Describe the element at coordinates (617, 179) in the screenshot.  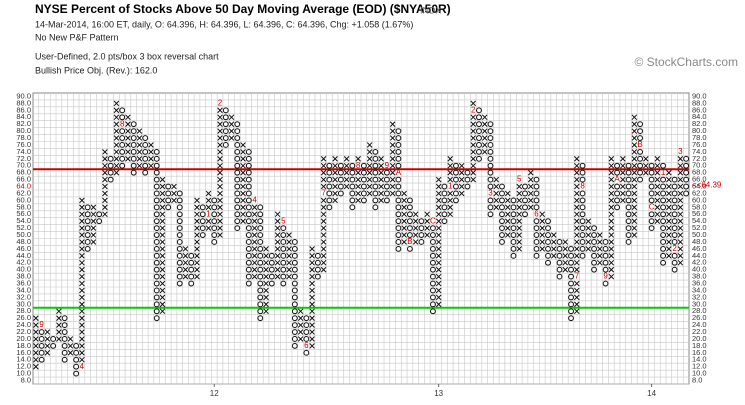
I see `month-marker: A` at that location.